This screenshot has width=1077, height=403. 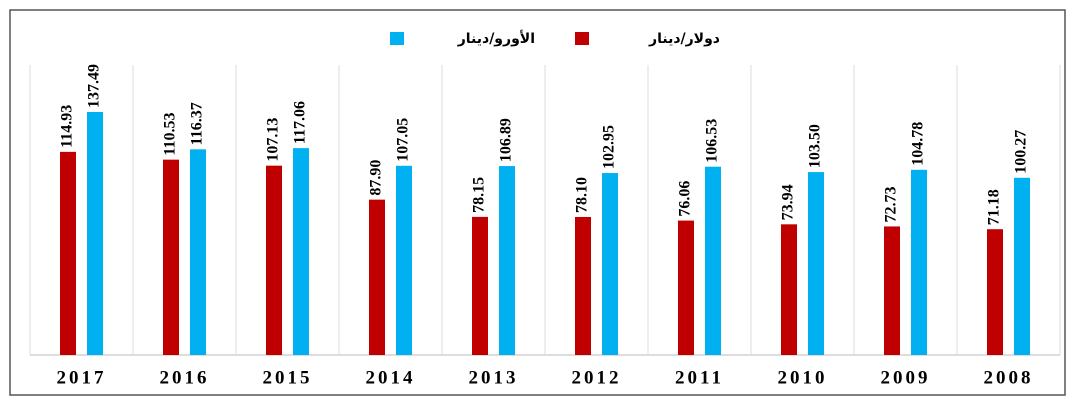 What do you see at coordinates (82, 377) in the screenshot?
I see `x-tick-label: 2017` at bounding box center [82, 377].